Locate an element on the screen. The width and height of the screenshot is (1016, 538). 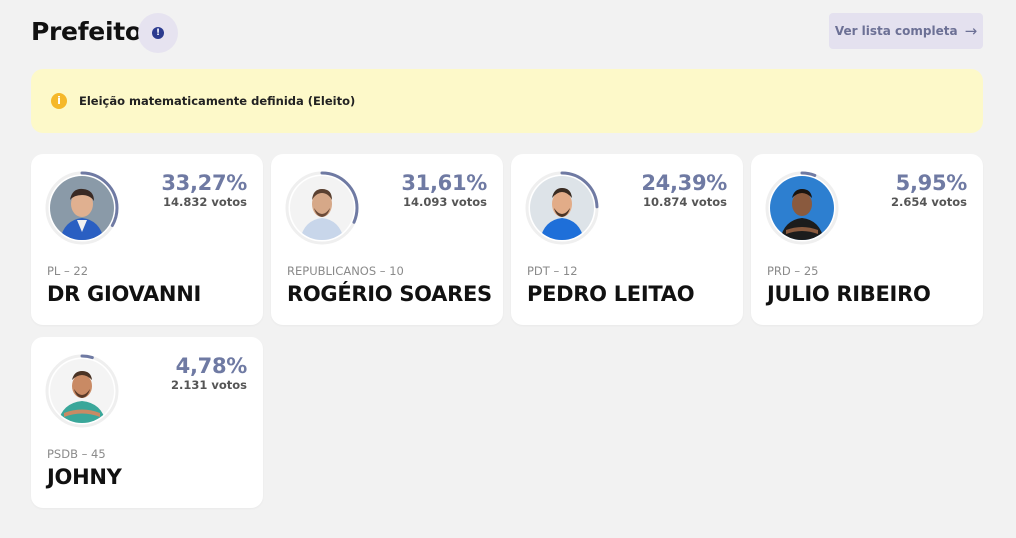
candidate-card: 5,95% 2.654 votos PRD – 25 JULIO RIBEIRO is located at coordinates (867, 239).